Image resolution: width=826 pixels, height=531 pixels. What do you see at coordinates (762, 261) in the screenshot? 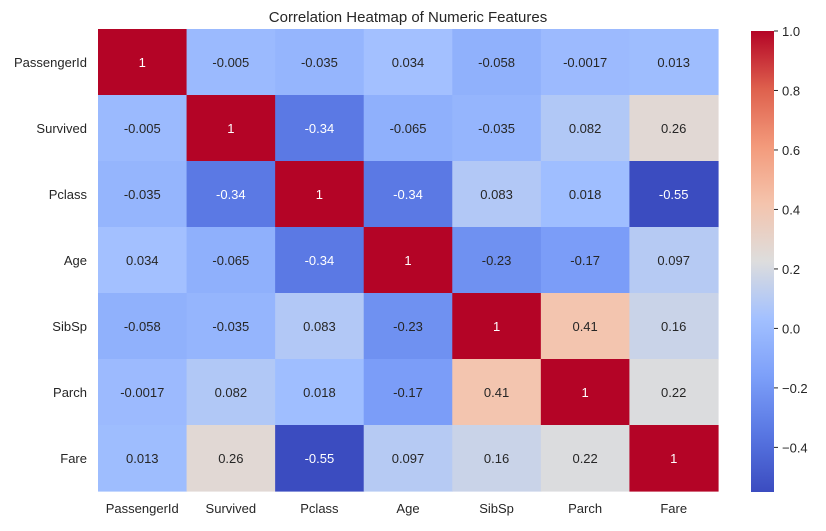
I see `colorbar-gradient` at bounding box center [762, 261].